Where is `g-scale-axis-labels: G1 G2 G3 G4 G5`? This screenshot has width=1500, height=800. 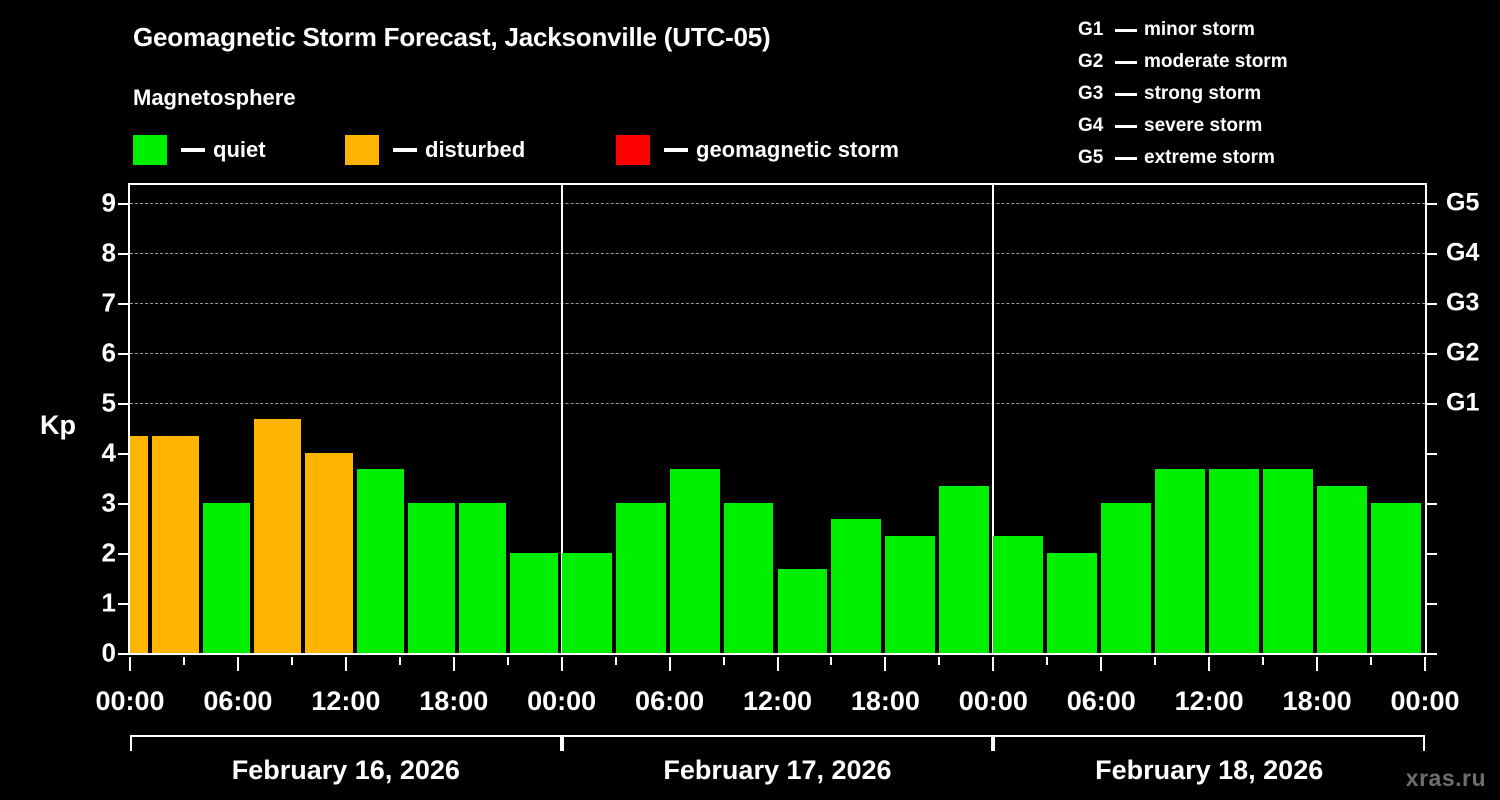 g-scale-axis-labels: G1 G2 G3 G4 G5 is located at coordinates (1473, 419).